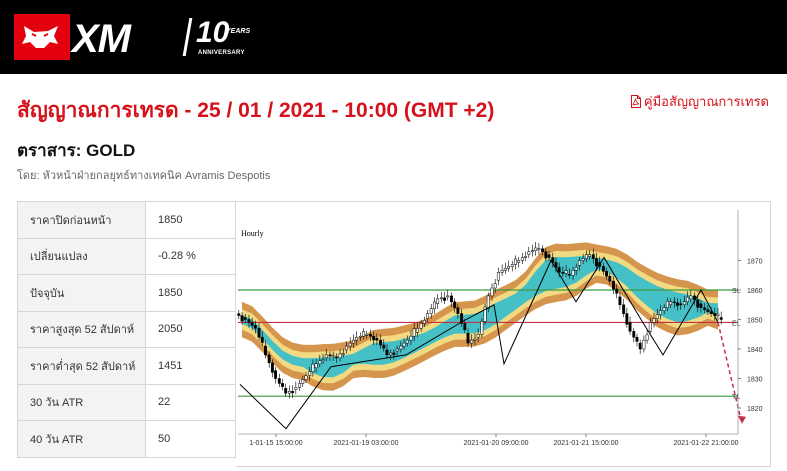  What do you see at coordinates (190, 439) in the screenshot?
I see `stats-value: 50` at bounding box center [190, 439].